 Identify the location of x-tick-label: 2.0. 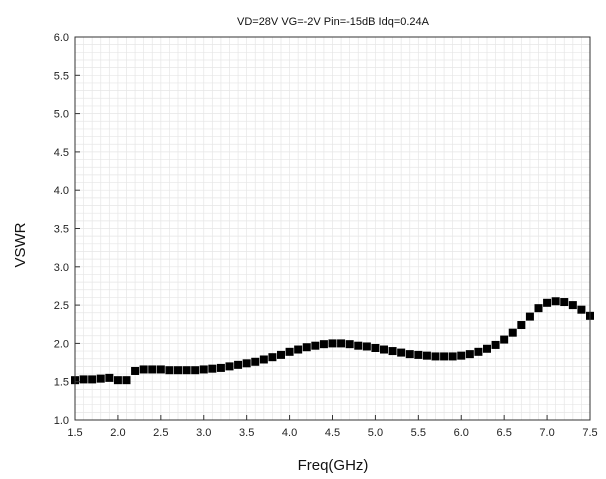
(117, 433).